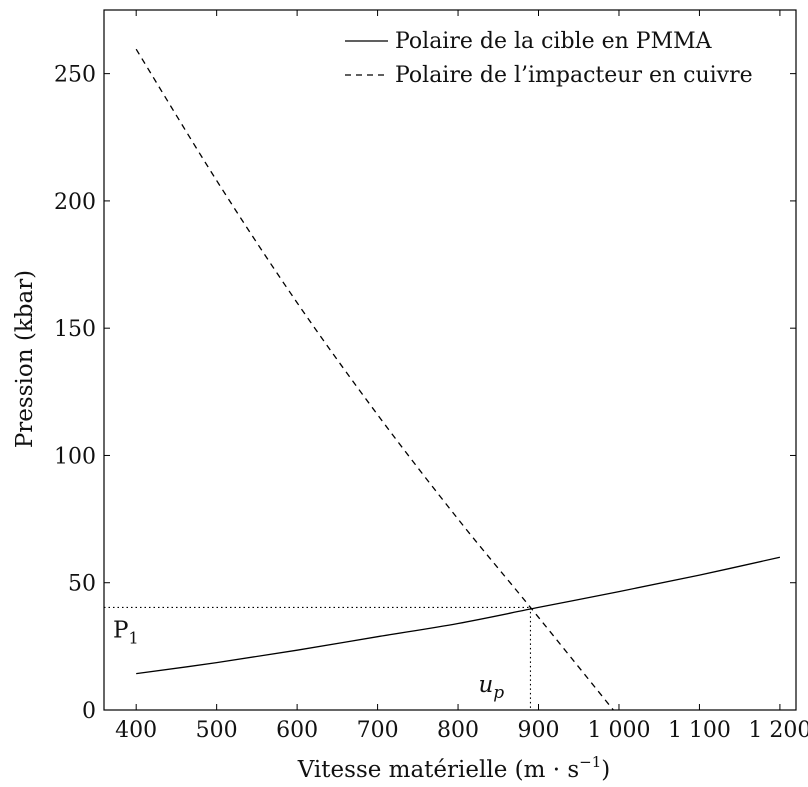 The height and width of the screenshot is (787, 808). Describe the element at coordinates (297, 730) in the screenshot. I see `x-tick-label: 600` at that location.